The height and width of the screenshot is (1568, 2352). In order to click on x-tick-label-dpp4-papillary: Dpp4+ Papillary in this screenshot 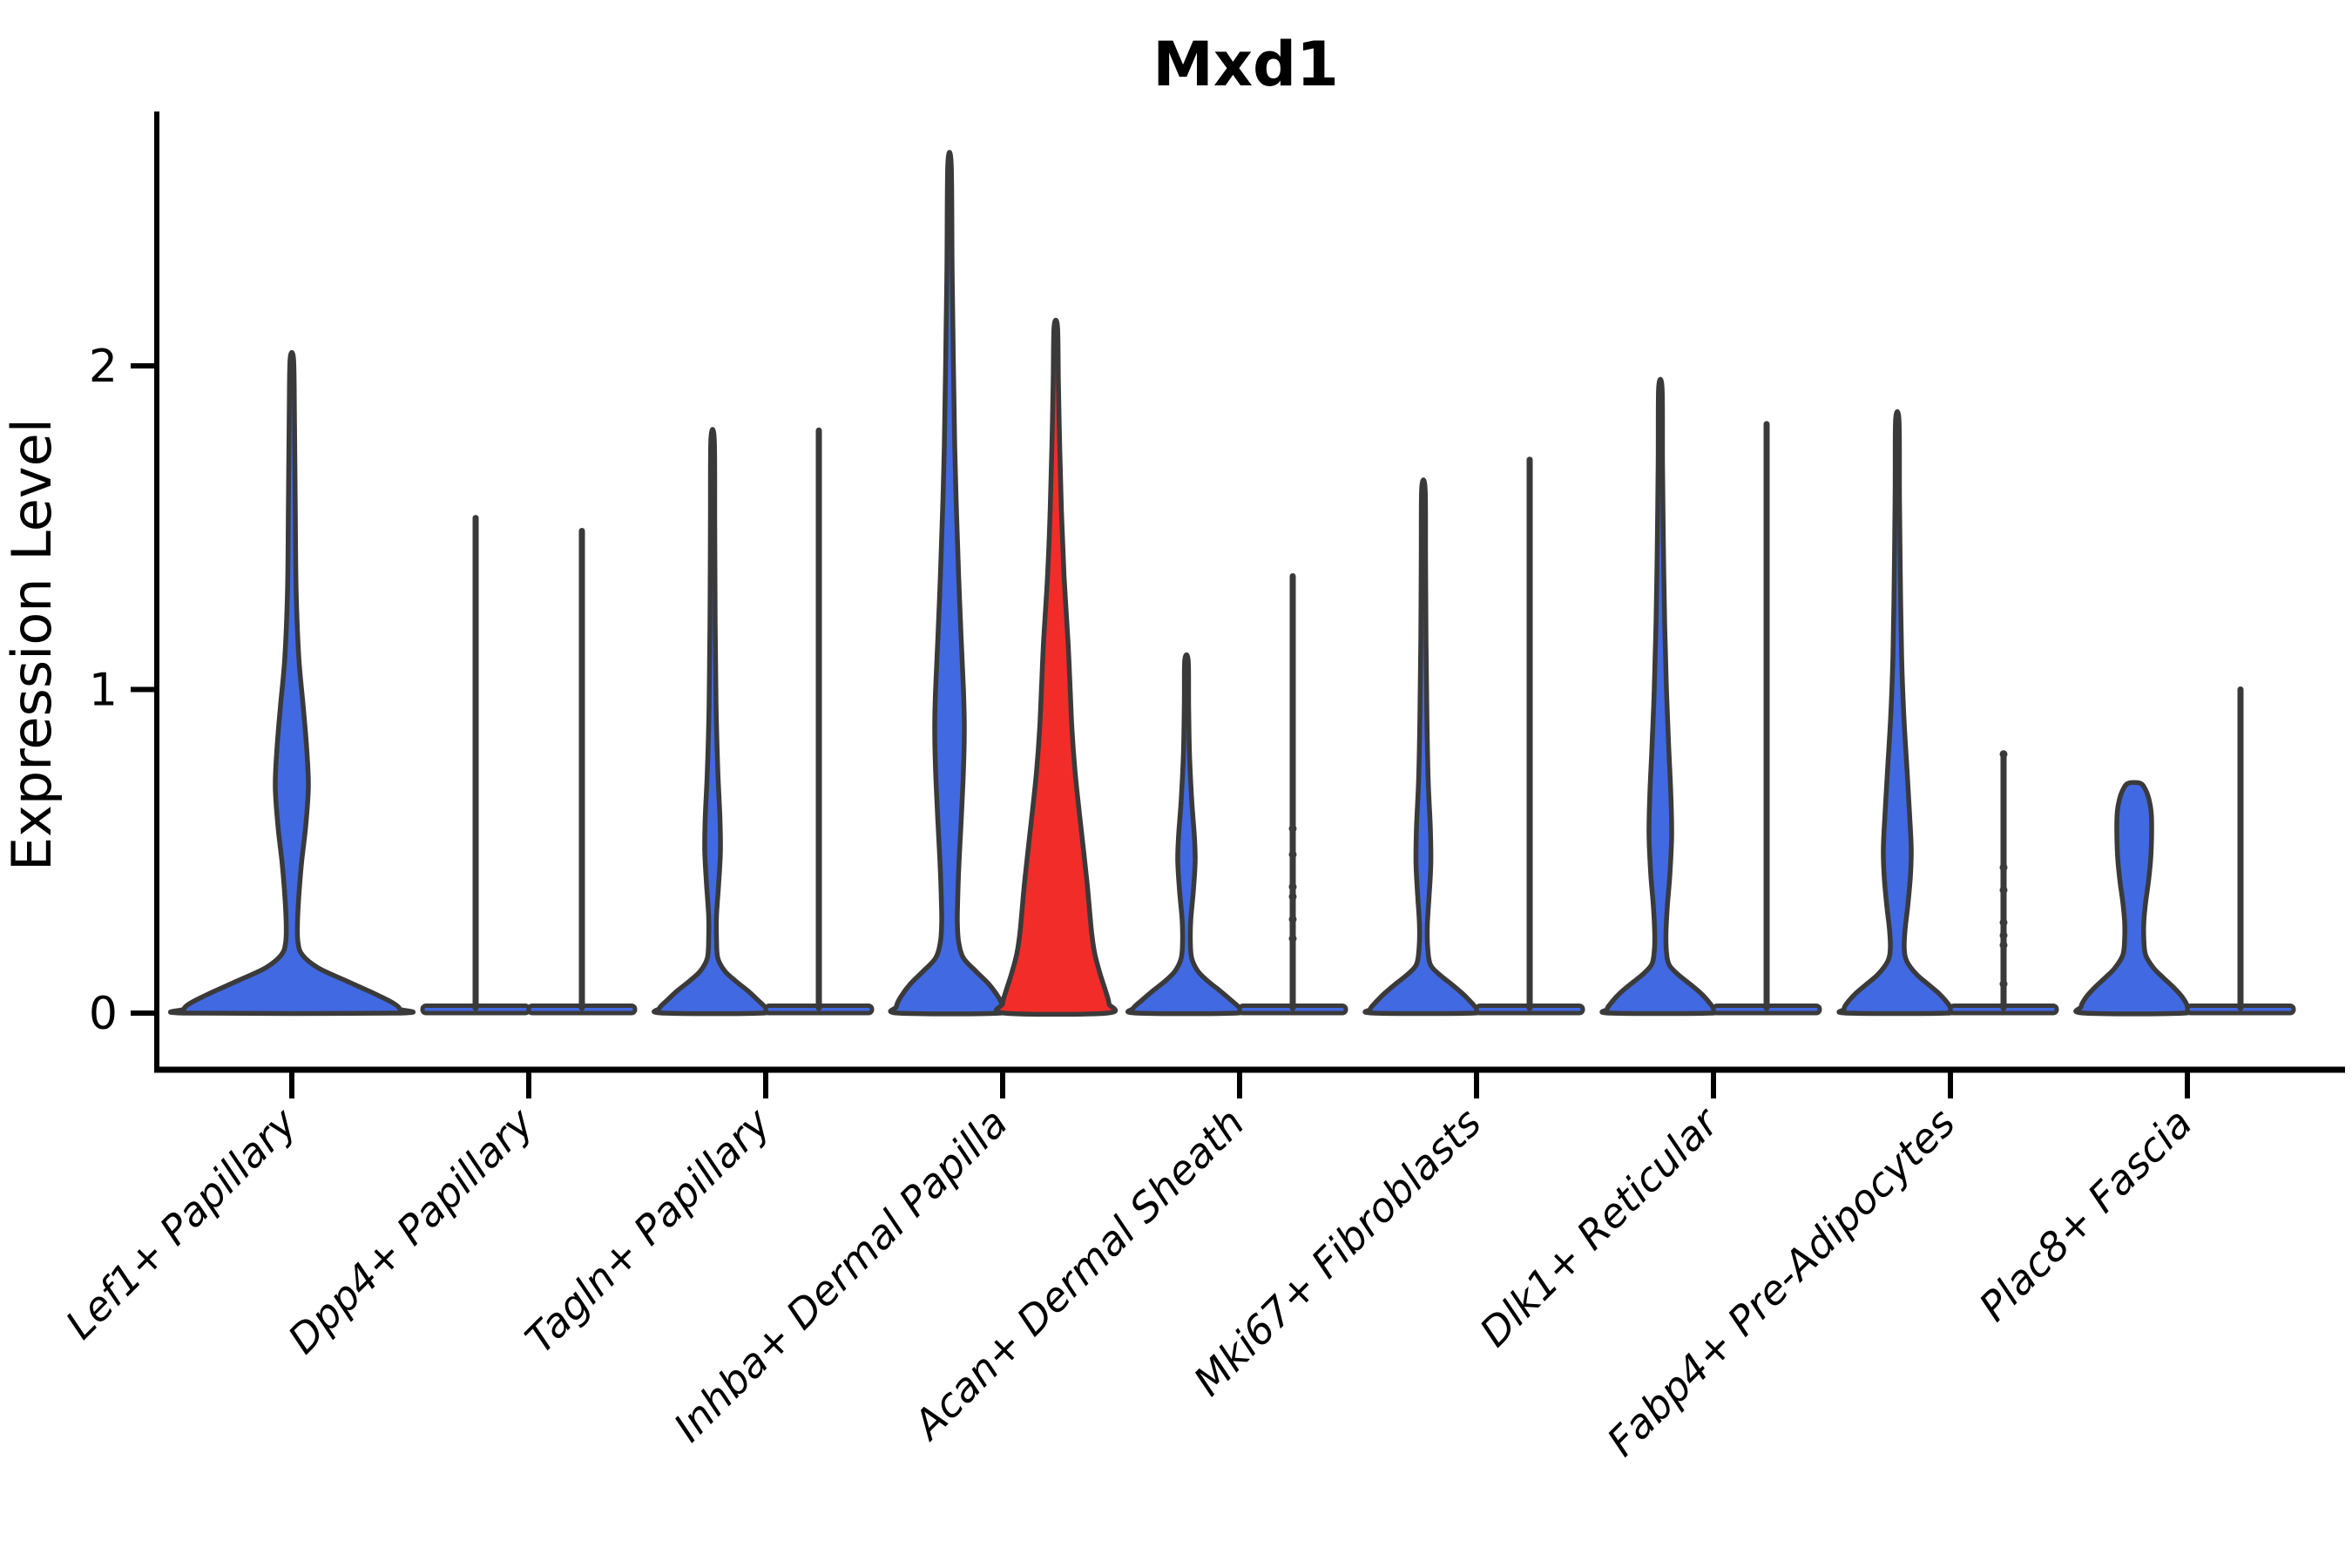, I will do `click(411, 1230)`.